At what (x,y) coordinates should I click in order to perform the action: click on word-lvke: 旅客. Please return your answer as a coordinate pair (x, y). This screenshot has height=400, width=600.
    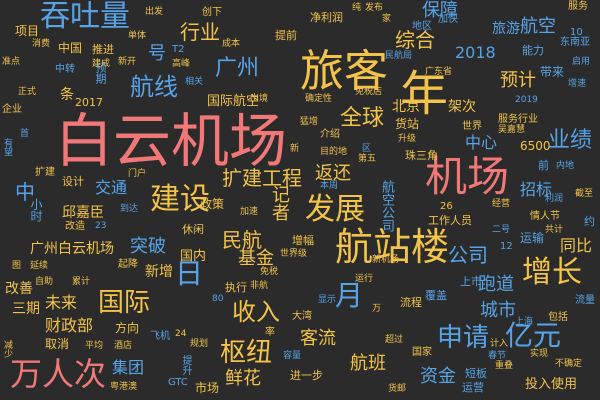
    Looking at the image, I should click on (344, 71).